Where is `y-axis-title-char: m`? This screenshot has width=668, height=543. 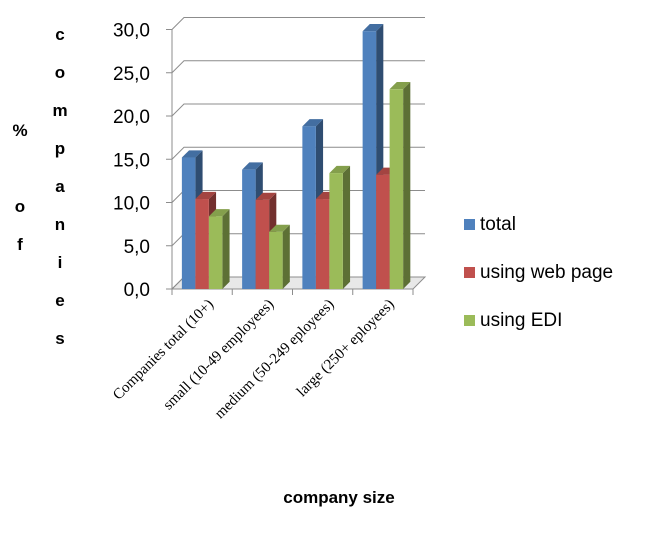 y-axis-title-char: m is located at coordinates (59, 110).